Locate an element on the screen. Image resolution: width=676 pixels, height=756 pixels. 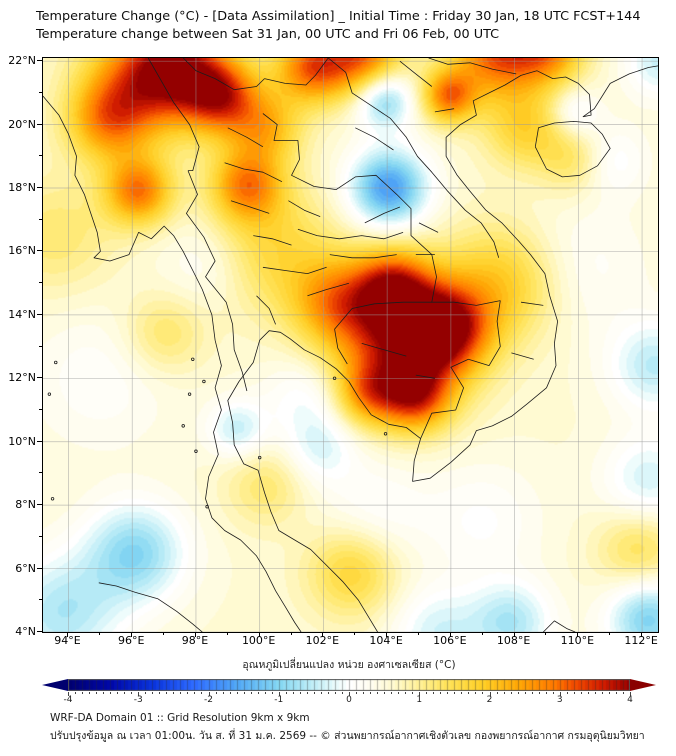
y-axis-label: 18°N is located at coordinates (22, 188).